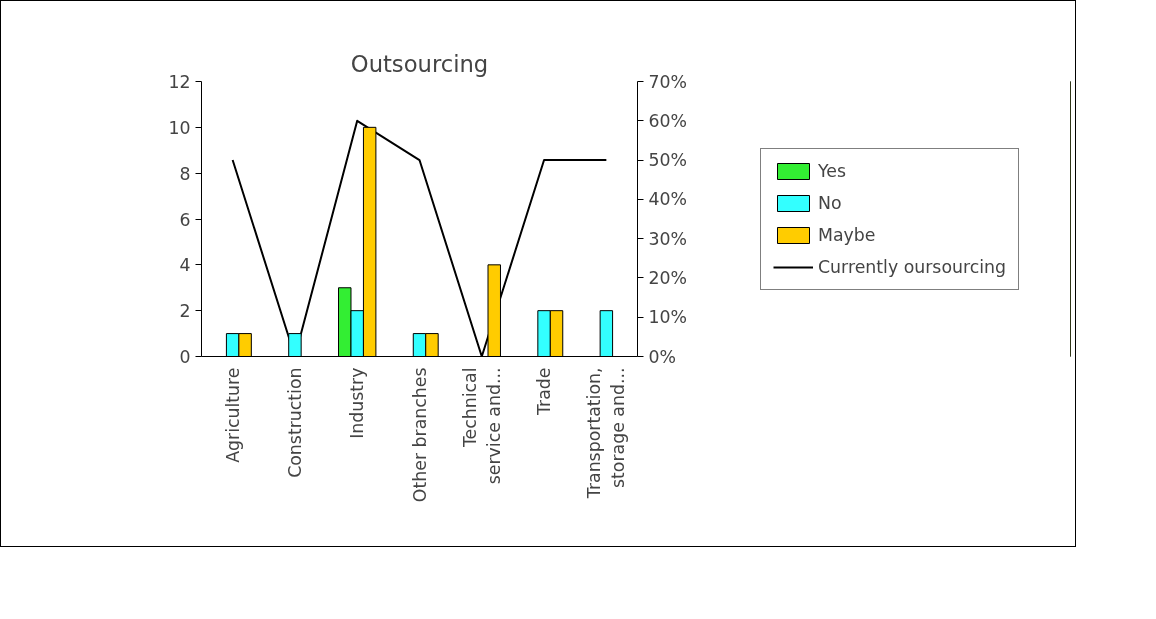 The image size is (1156, 619). I want to click on y2-tick-label: 70%, so click(668, 81).